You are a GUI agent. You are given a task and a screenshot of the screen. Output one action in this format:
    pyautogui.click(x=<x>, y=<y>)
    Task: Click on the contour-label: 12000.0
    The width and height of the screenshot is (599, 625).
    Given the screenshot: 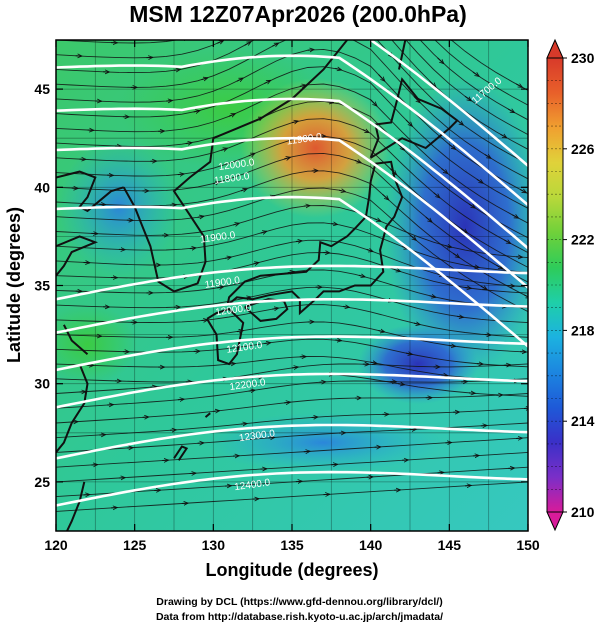 What is the action you would take?
    pyautogui.click(x=234, y=310)
    